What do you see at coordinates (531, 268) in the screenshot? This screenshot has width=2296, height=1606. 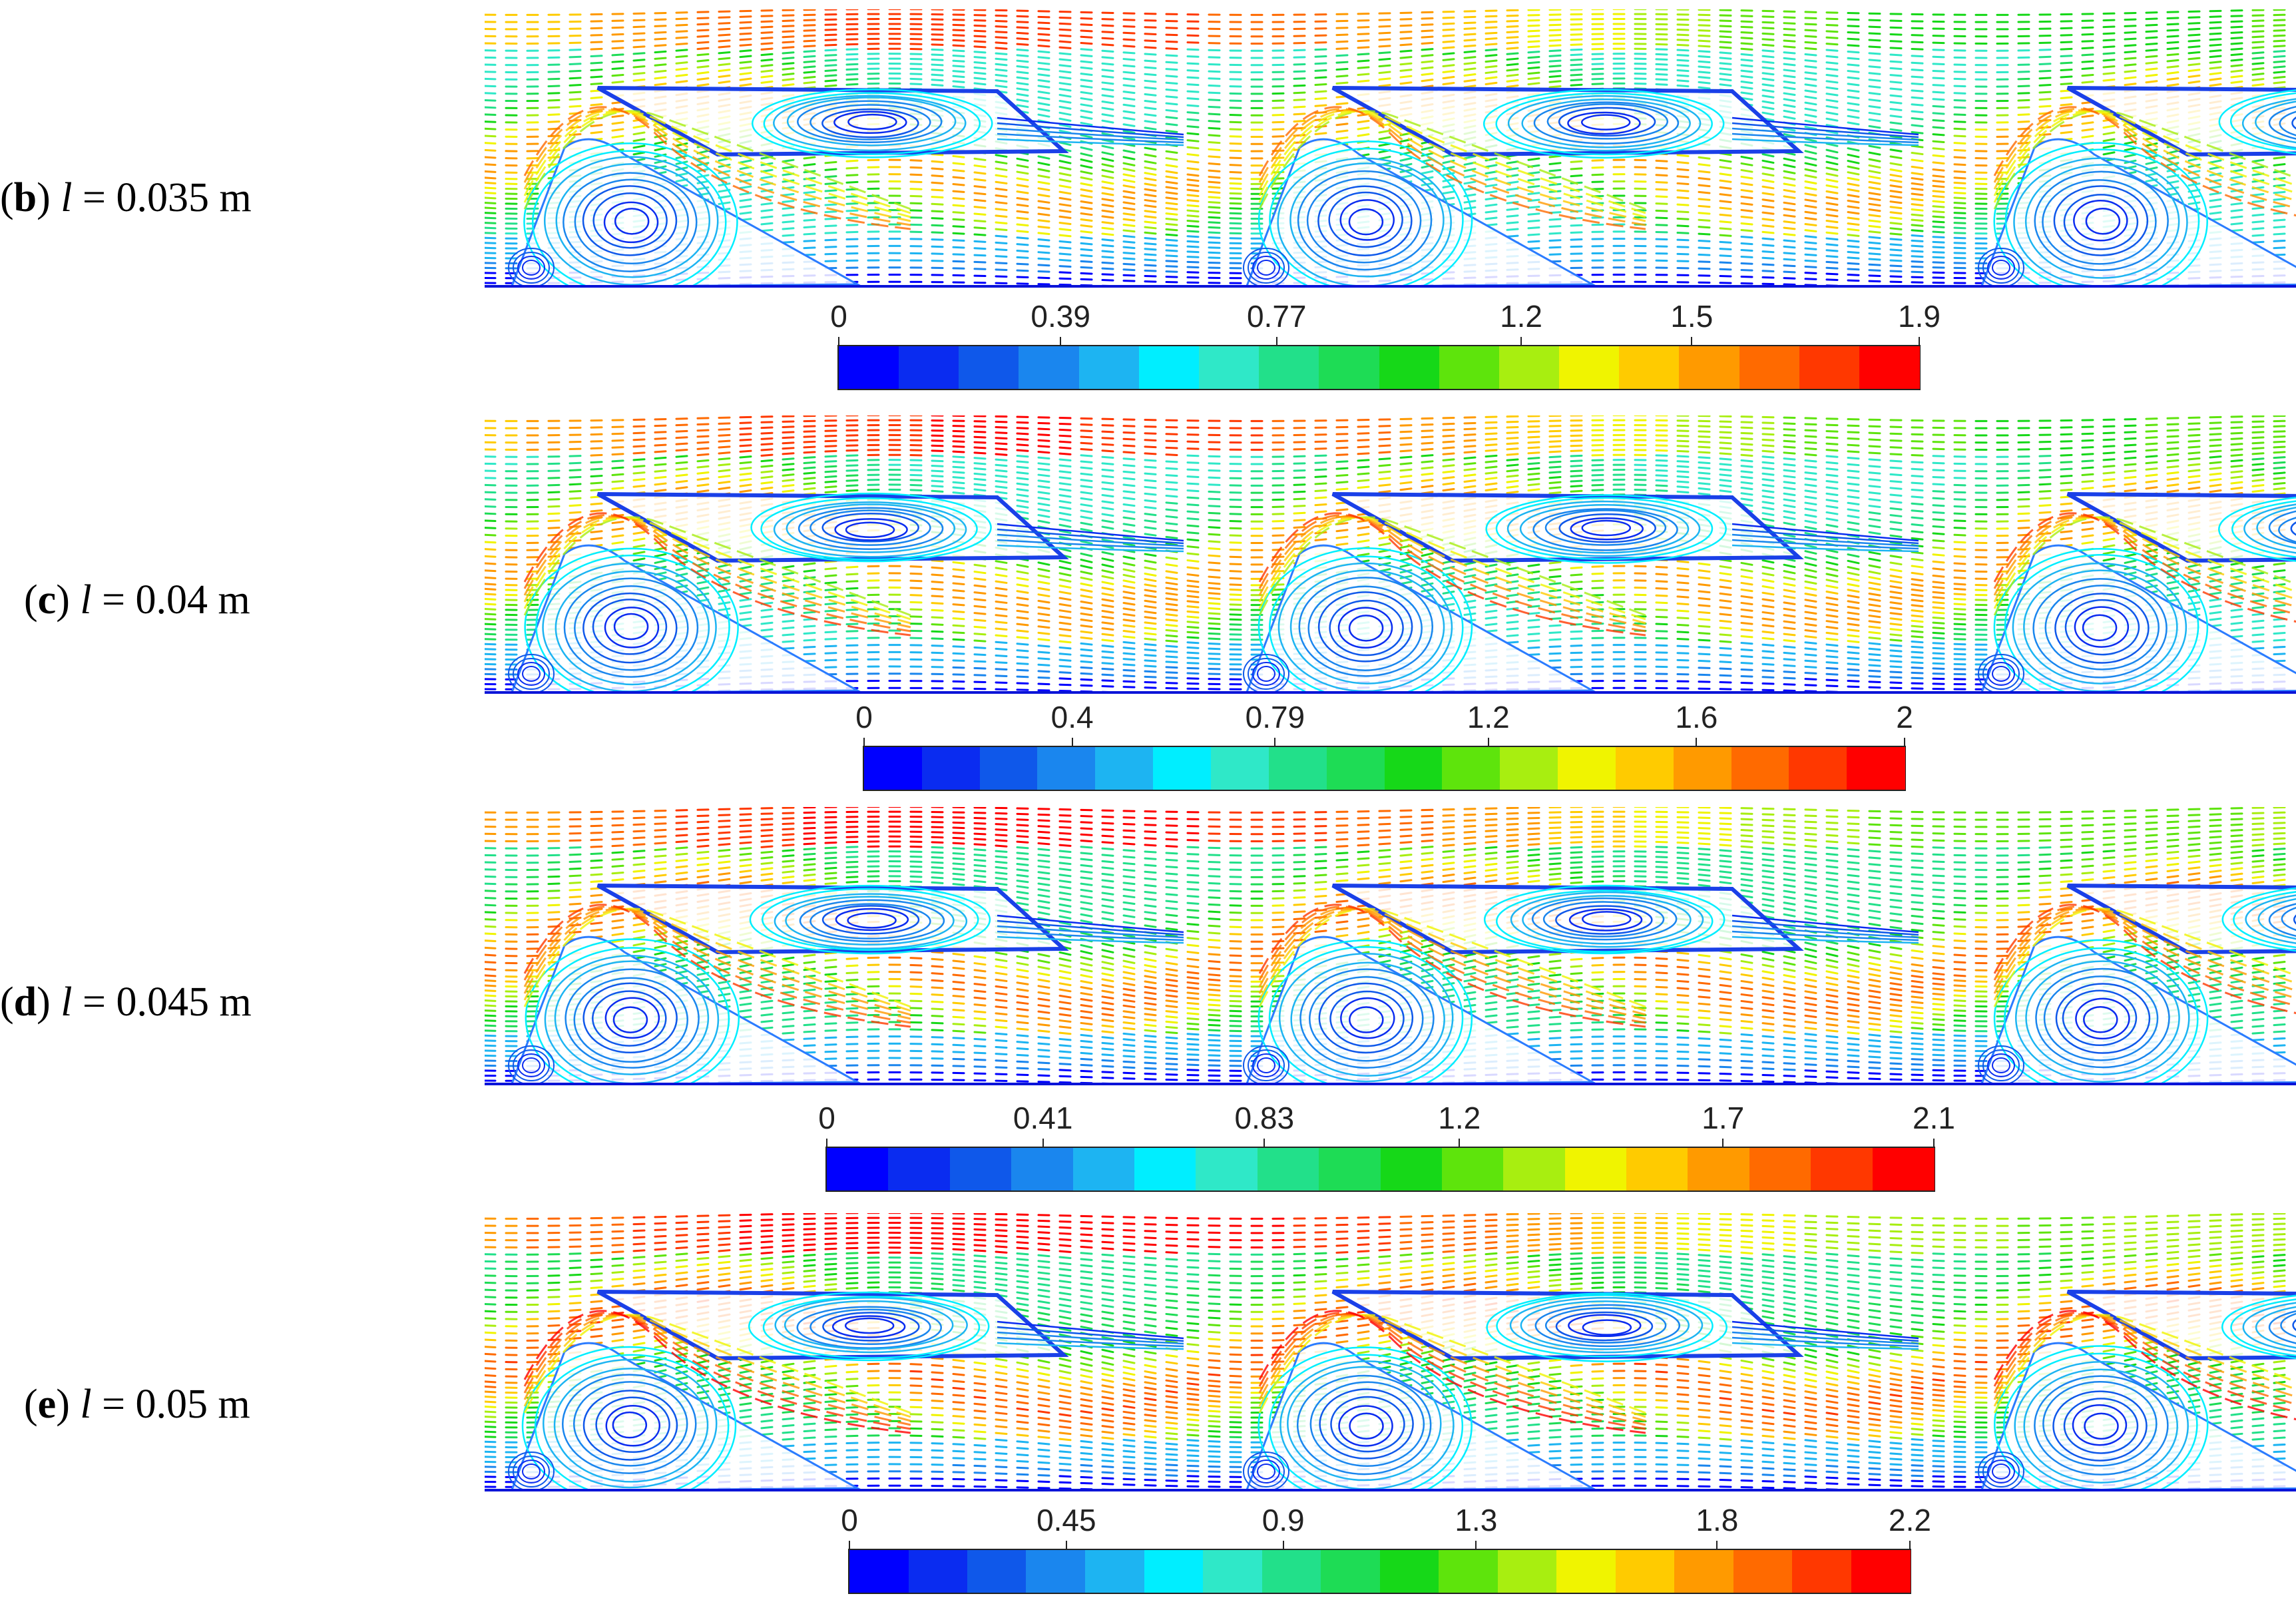 I see `corner-vortex-ring` at bounding box center [531, 268].